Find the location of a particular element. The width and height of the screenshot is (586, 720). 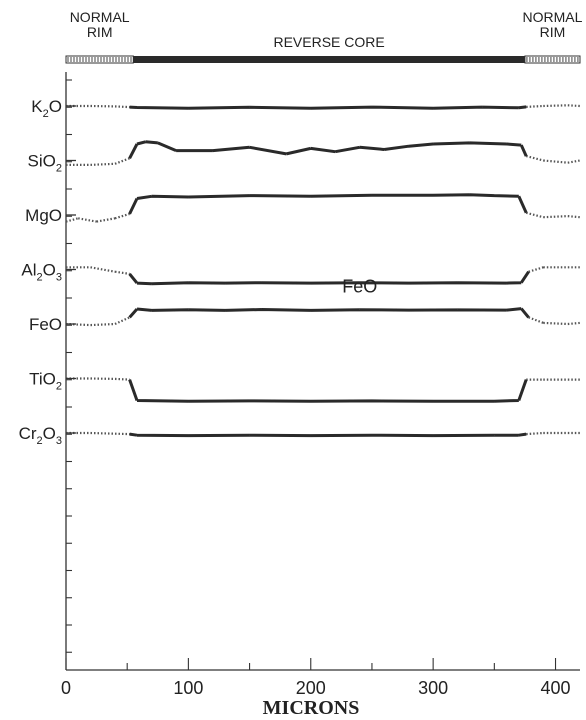

row-label: SiO2 is located at coordinates (45, 163).